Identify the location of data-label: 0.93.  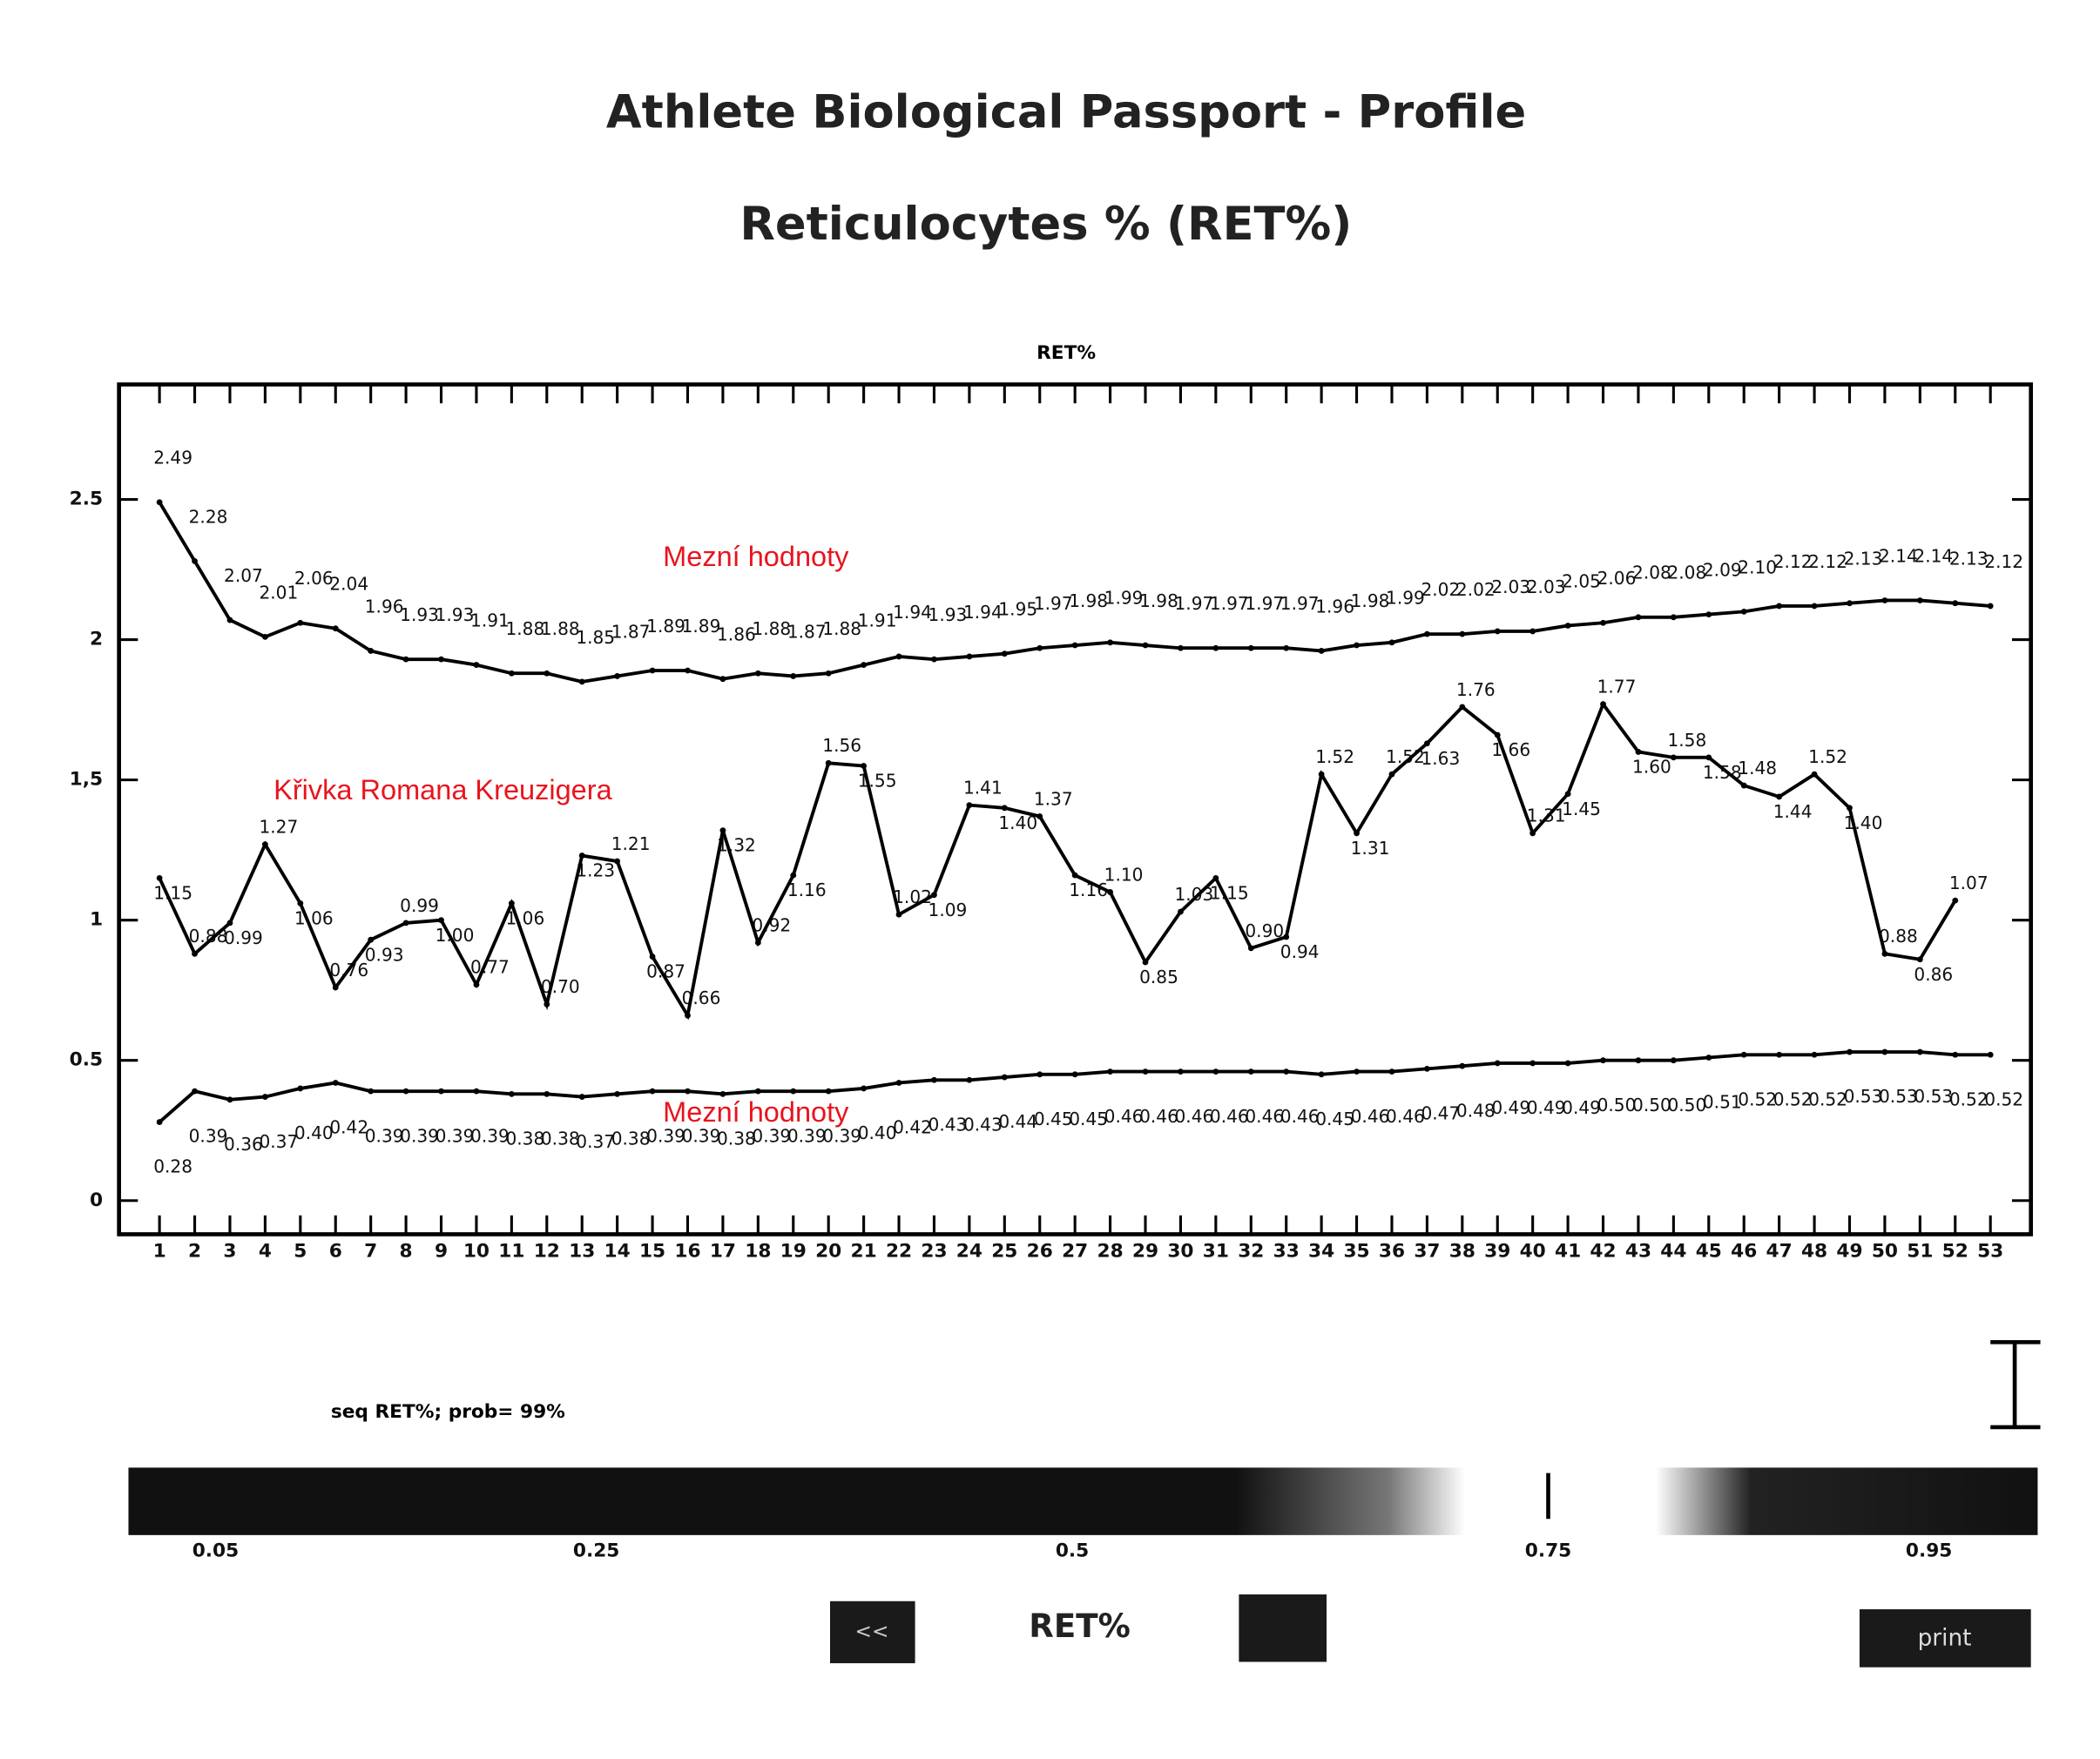
(384, 954).